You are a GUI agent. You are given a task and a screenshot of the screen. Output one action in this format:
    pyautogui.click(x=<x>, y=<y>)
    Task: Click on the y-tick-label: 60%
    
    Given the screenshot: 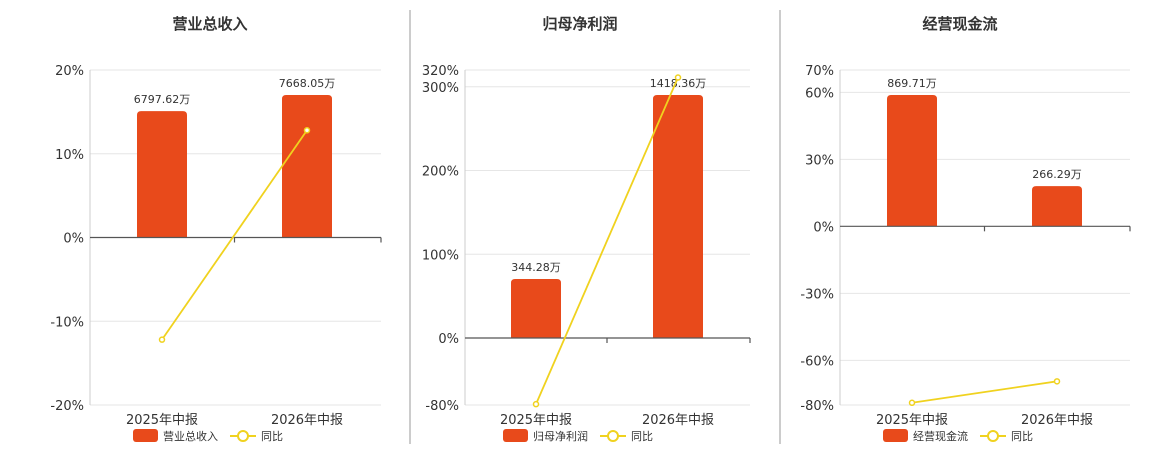 What is the action you would take?
    pyautogui.click(x=819, y=93)
    